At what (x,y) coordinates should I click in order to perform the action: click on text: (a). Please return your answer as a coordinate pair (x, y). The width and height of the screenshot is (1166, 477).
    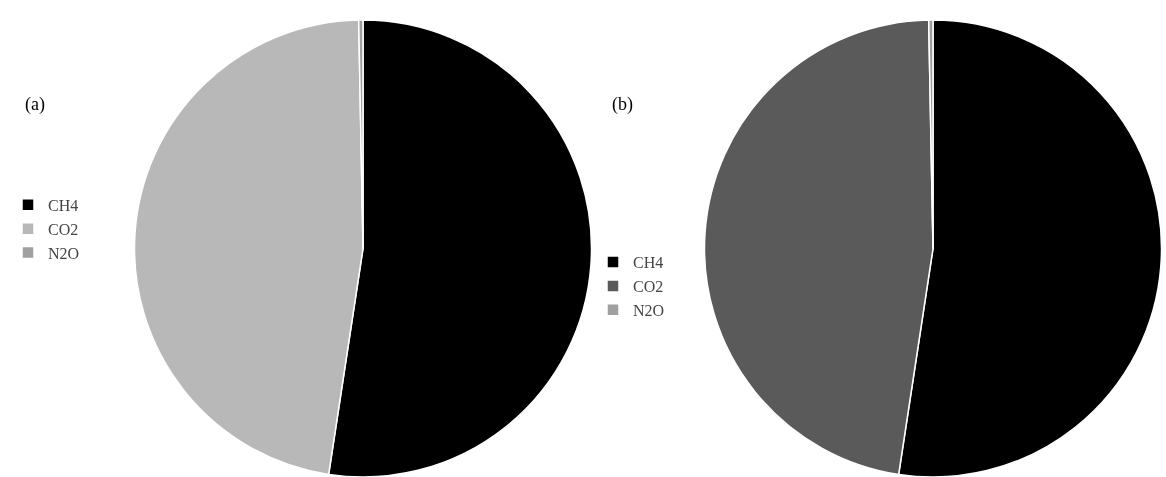
    Looking at the image, I should click on (35, 104).